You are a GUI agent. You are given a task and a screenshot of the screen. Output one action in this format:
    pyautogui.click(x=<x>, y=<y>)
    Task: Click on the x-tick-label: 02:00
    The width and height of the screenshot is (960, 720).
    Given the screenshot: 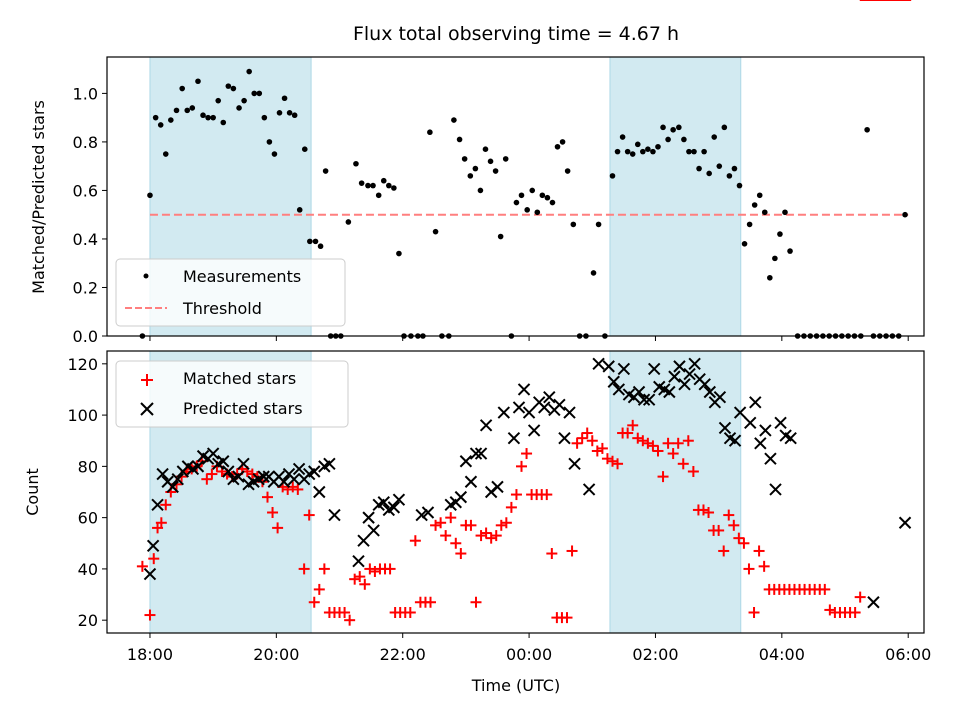 What is the action you would take?
    pyautogui.click(x=655, y=654)
    